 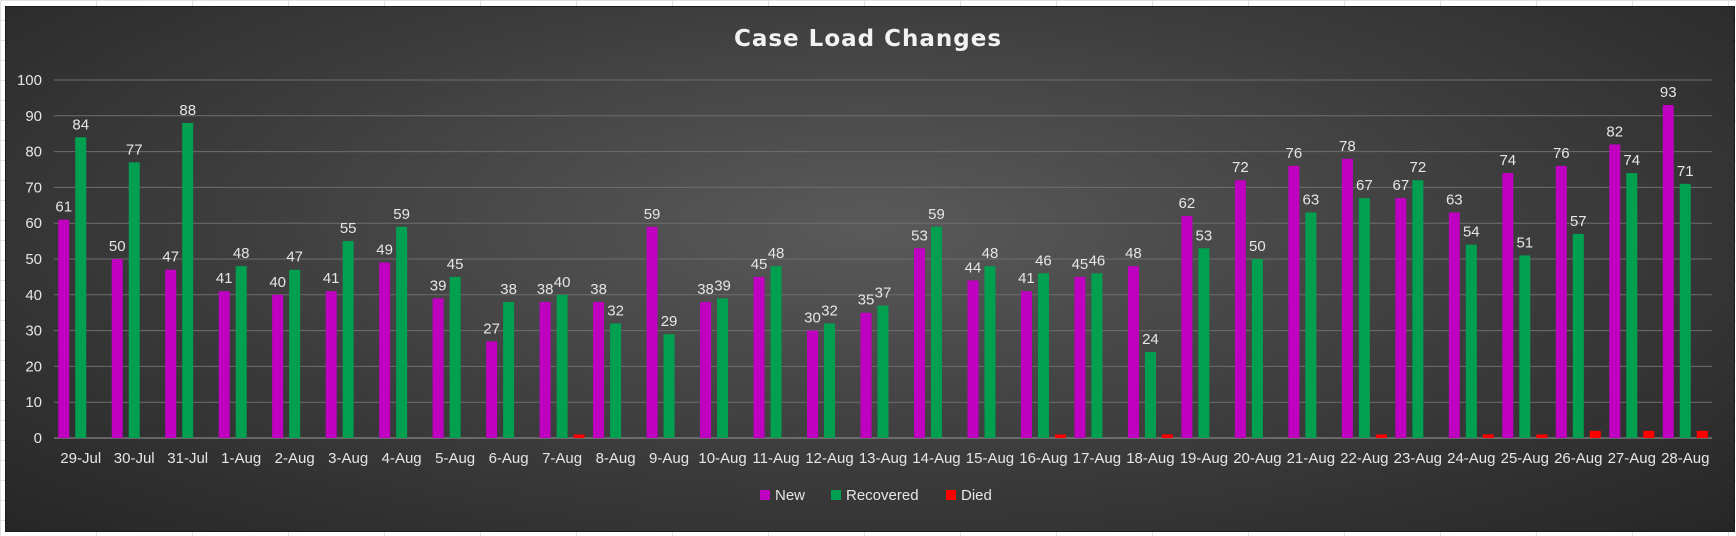 I want to click on y-tick-label: 90, so click(x=33, y=116).